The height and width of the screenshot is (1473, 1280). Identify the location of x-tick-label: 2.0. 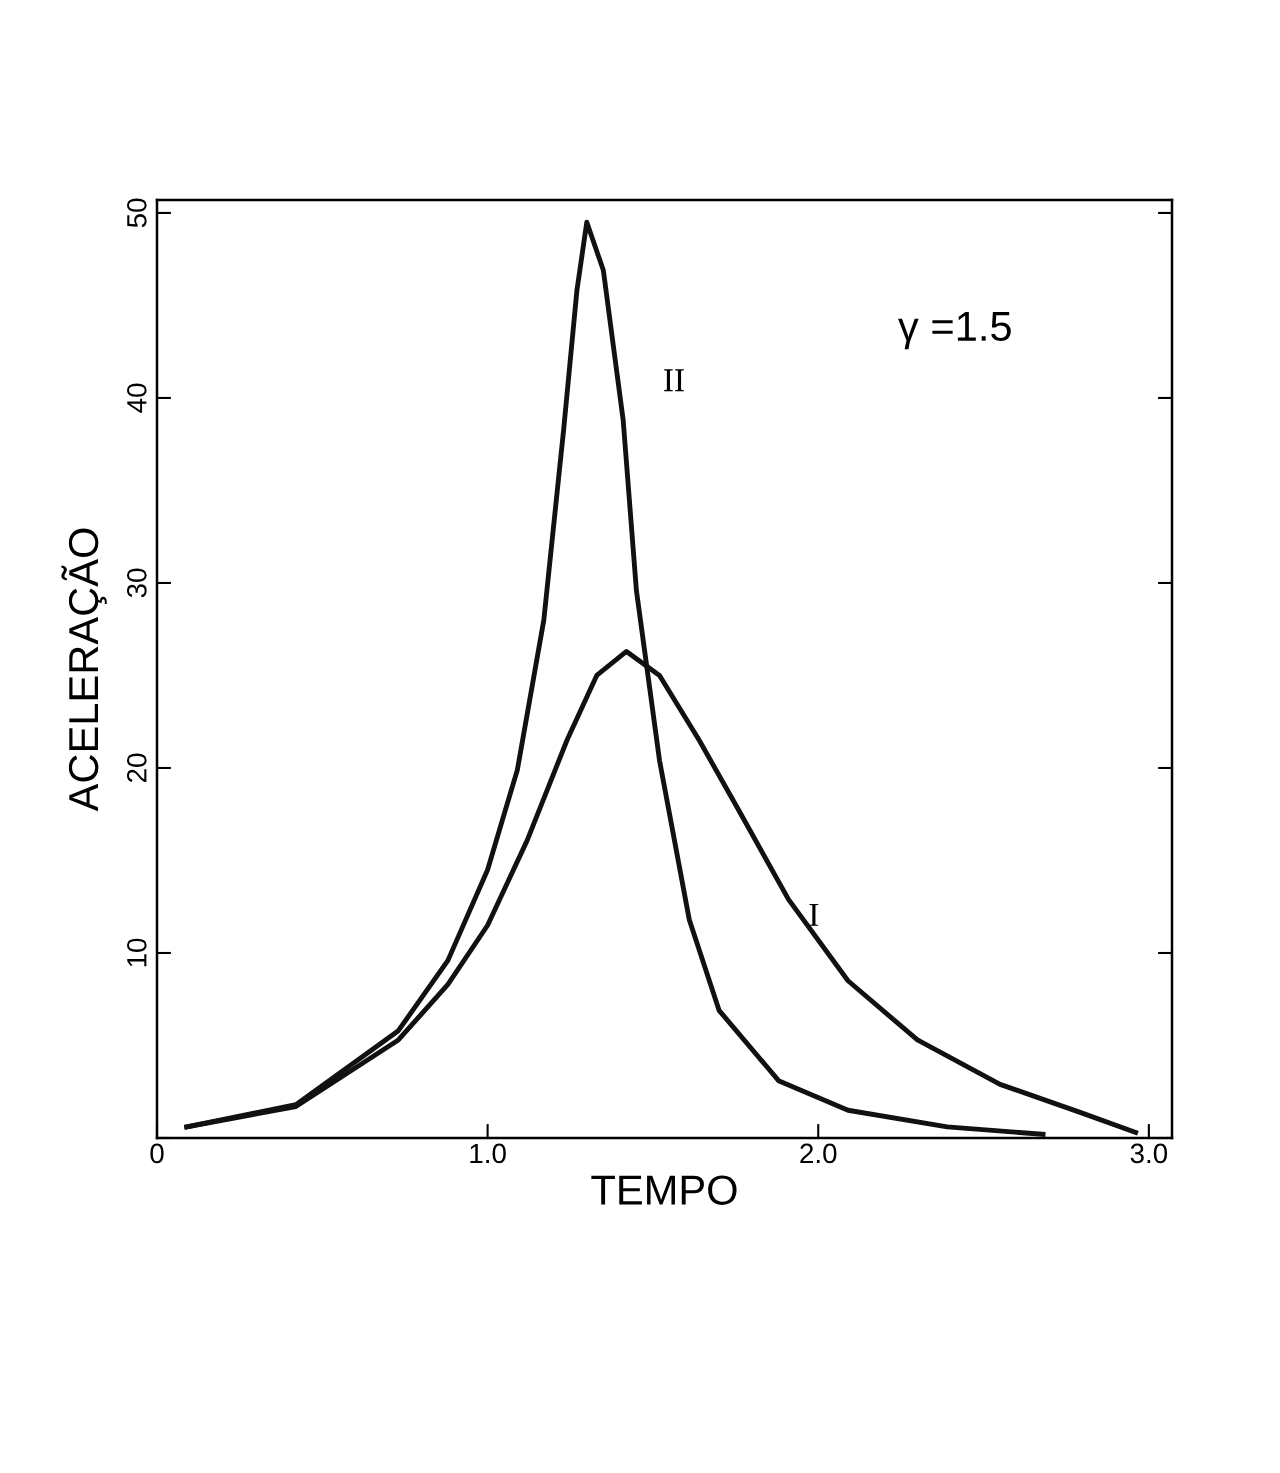
(818, 1153).